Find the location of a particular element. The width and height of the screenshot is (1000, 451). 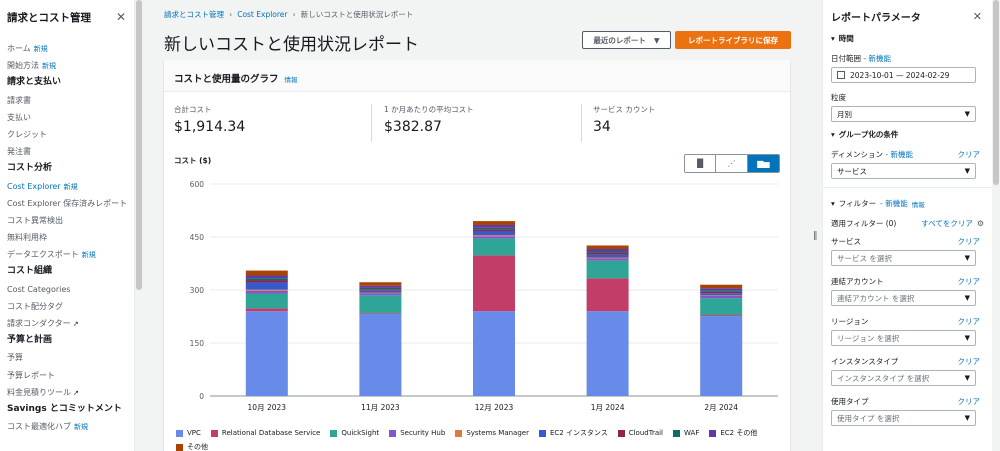

sidebar-item-label: Cost Explorer is located at coordinates (34, 186).